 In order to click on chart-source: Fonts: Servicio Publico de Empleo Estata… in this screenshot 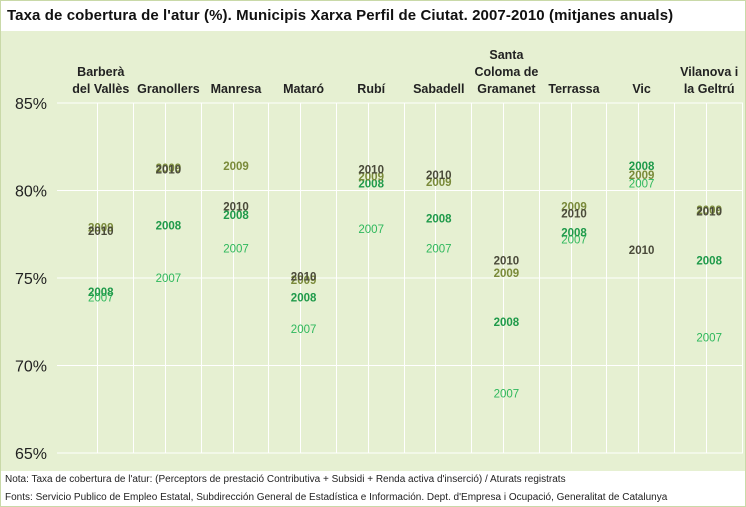, I will do `click(336, 497)`.